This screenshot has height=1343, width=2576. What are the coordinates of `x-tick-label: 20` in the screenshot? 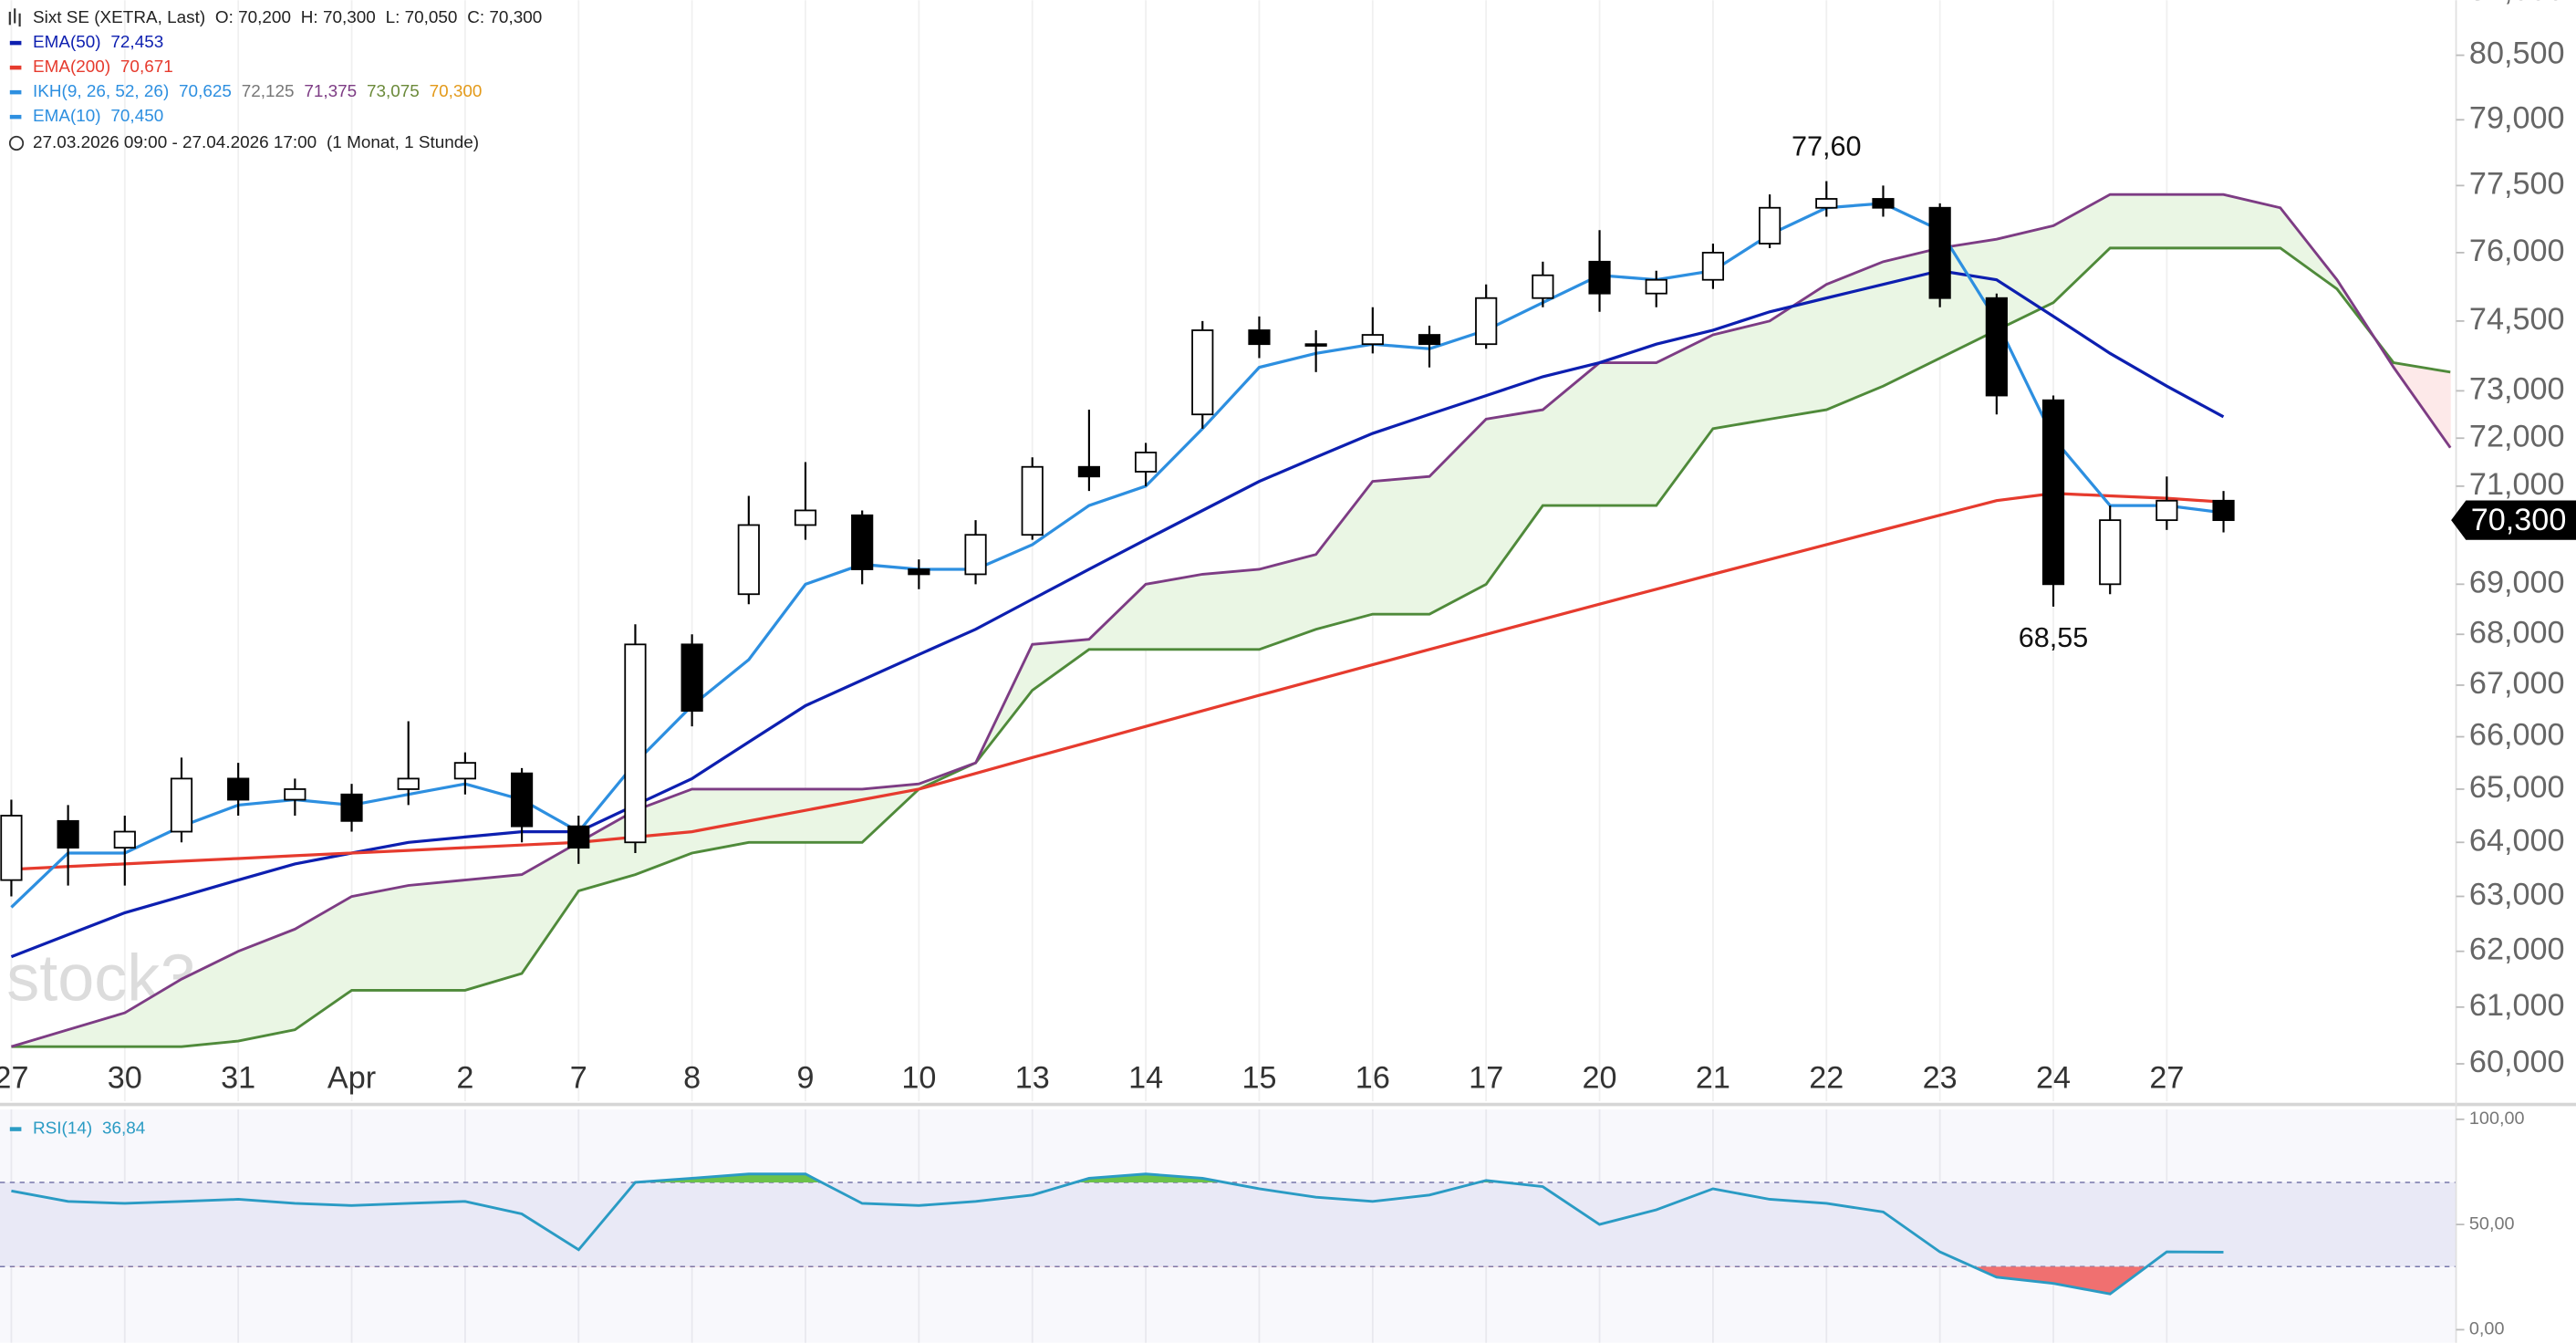 It's located at (1600, 1078).